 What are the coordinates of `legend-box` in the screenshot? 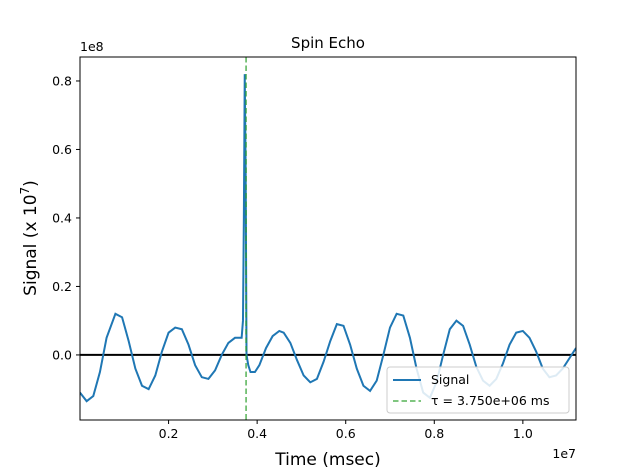 It's located at (478, 390).